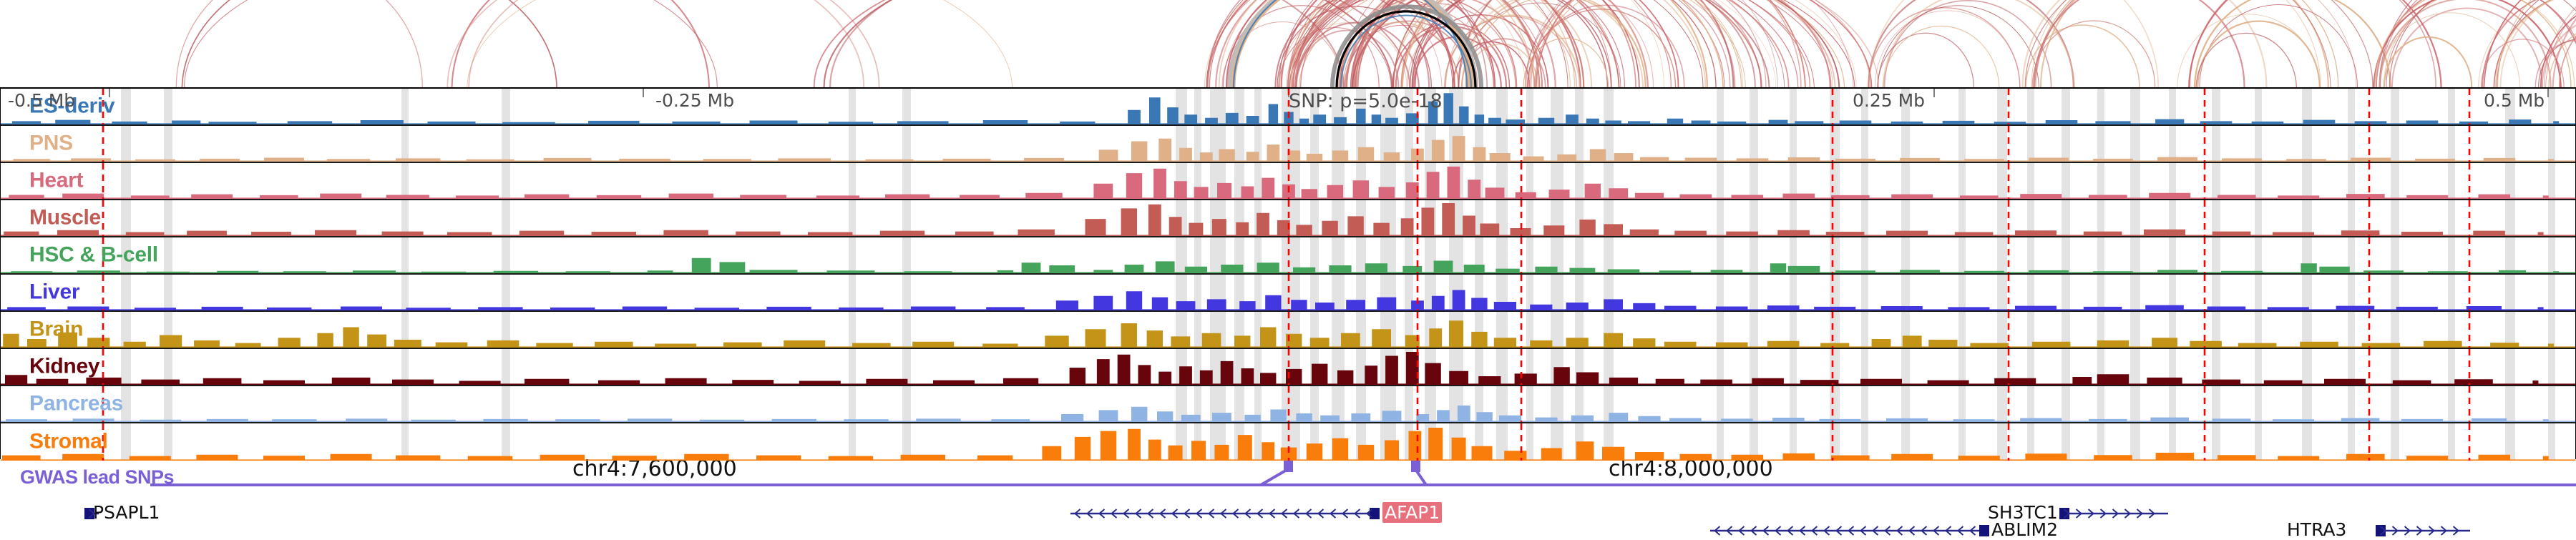 The width and height of the screenshot is (2576, 540). I want to click on signal-track-hsc-b-cell: HSC & B-cell, so click(1288, 256).